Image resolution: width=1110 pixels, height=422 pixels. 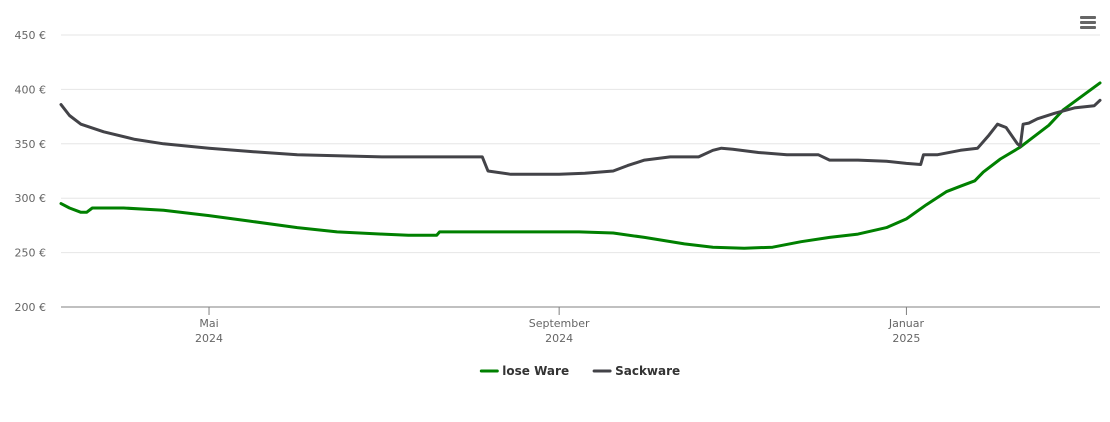 What do you see at coordinates (31, 144) in the screenshot?
I see `y-tick-label: 350 €` at bounding box center [31, 144].